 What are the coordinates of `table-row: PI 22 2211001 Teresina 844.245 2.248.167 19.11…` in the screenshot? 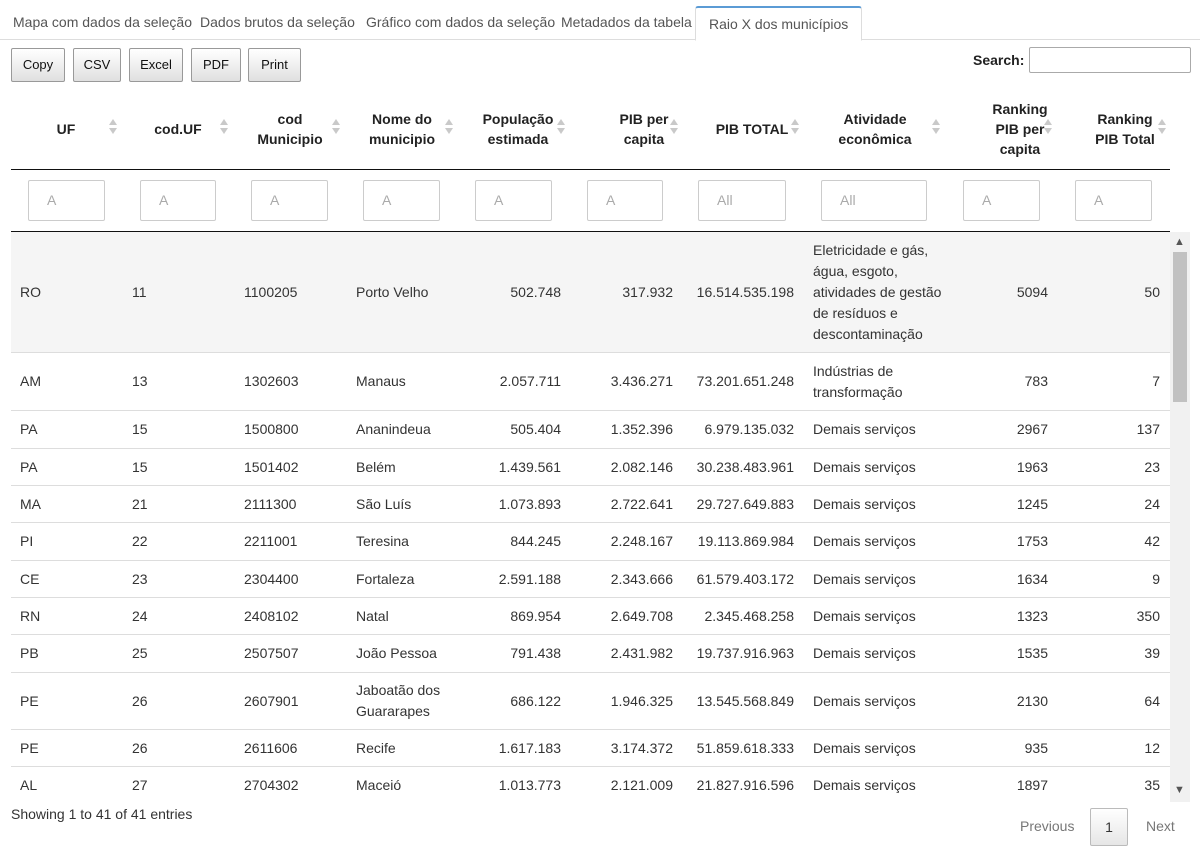 It's located at (590, 542).